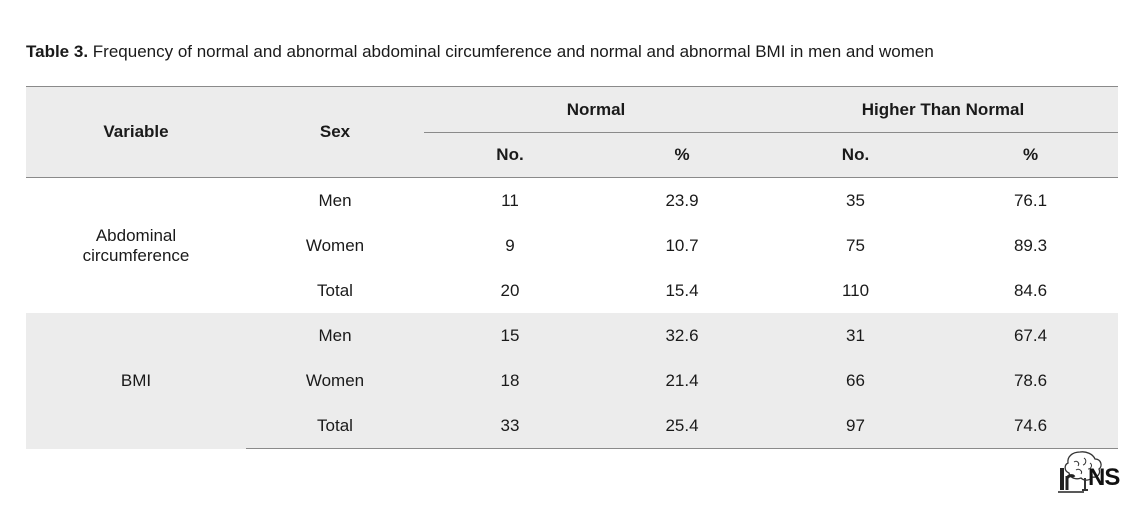  I want to click on header-higher-than-normal: Higher Than Normal, so click(943, 109).